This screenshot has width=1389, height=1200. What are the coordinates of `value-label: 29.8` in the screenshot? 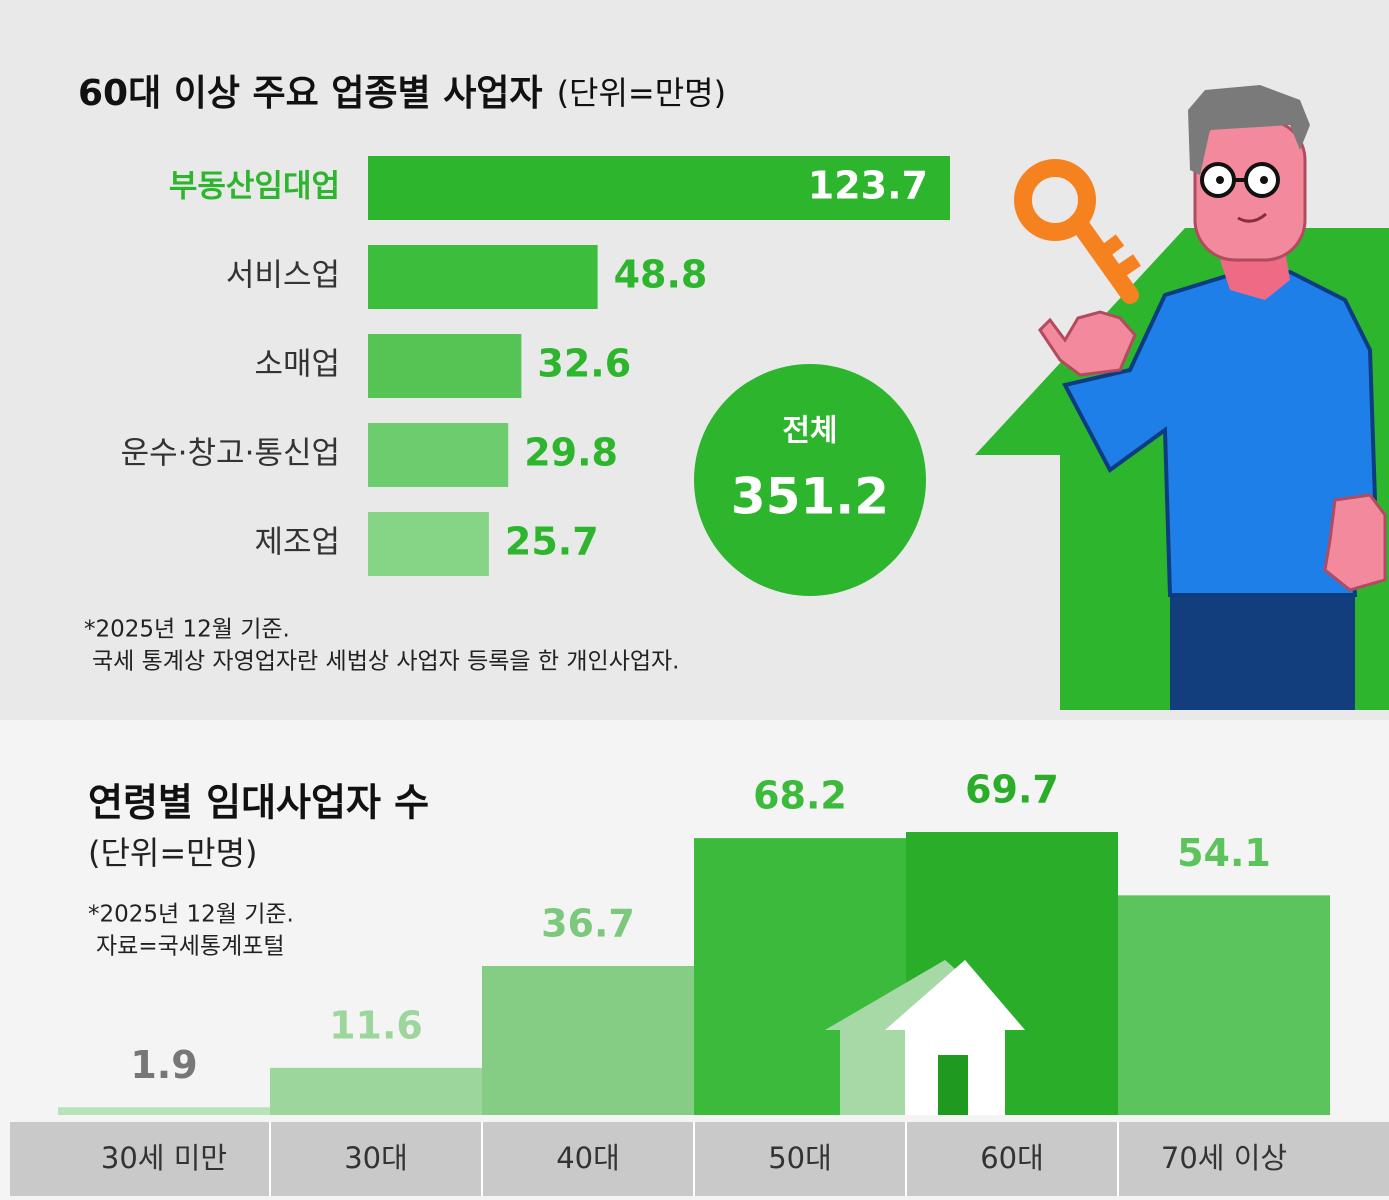 It's located at (571, 453).